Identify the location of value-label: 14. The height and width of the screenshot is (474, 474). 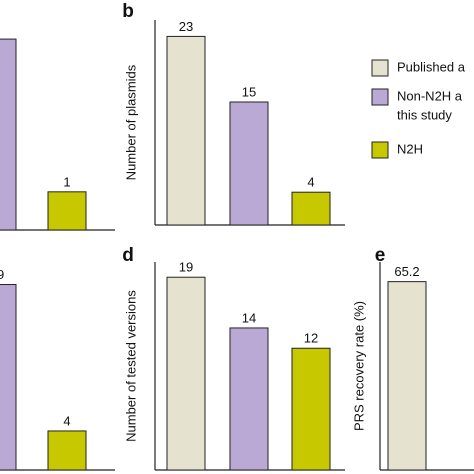
(249, 317).